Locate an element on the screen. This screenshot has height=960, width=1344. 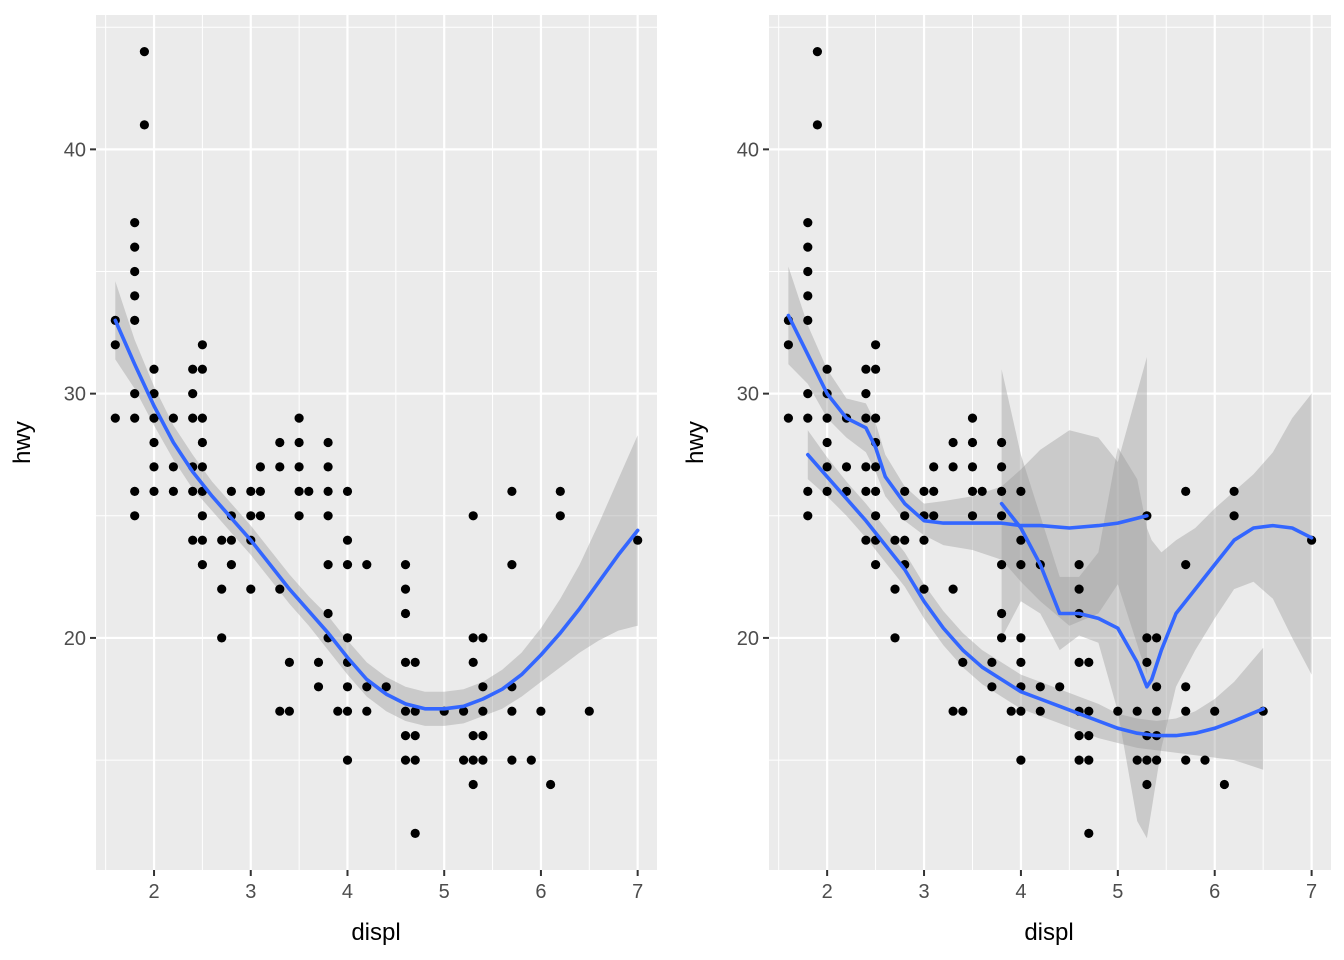
x-tick-label: 6 is located at coordinates (540, 892).